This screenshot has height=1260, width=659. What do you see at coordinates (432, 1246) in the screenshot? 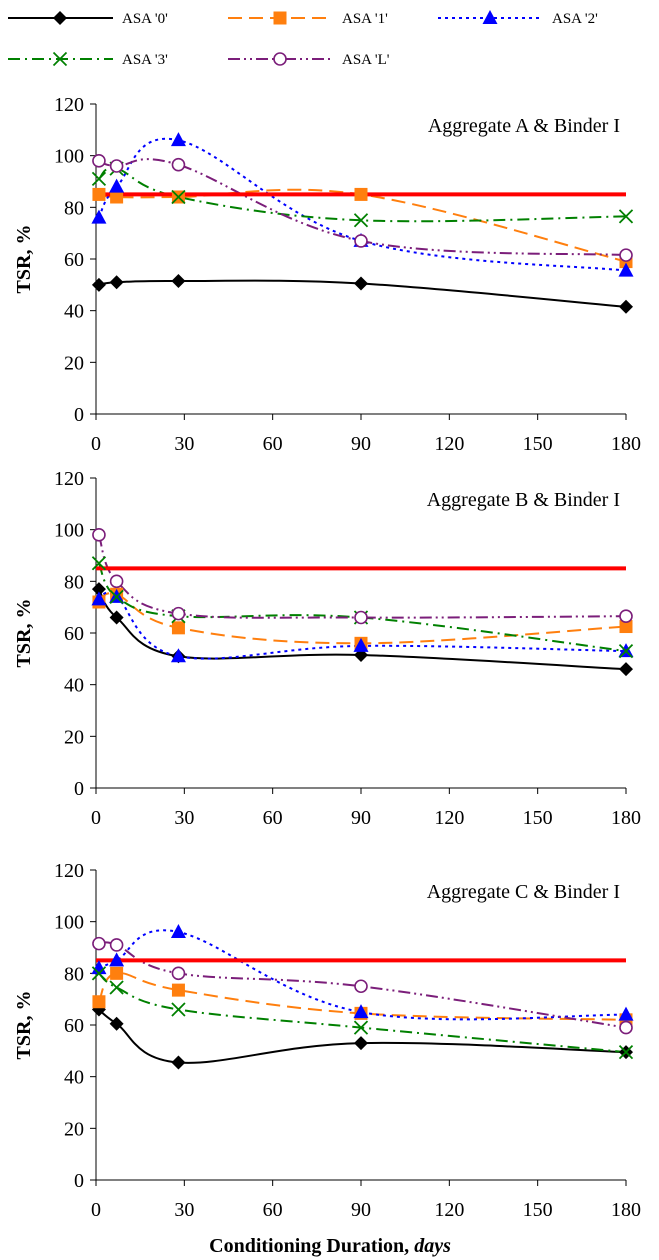
I see `x-axis-label-unit: days` at bounding box center [432, 1246].